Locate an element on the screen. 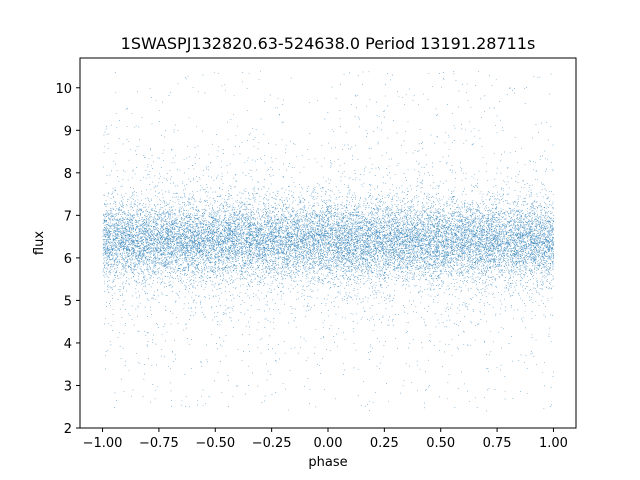 This screenshot has height=480, width=640. y-tick-label: 4 is located at coordinates (68, 344).